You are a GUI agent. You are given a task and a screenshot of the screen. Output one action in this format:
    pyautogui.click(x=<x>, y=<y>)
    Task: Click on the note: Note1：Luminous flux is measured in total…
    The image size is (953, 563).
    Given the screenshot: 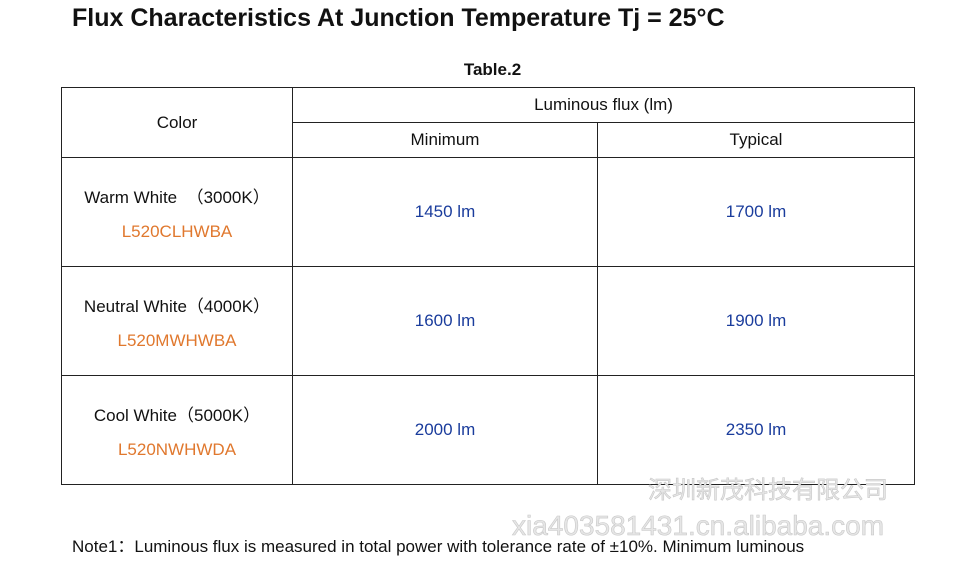 What is the action you would take?
    pyautogui.click(x=438, y=546)
    